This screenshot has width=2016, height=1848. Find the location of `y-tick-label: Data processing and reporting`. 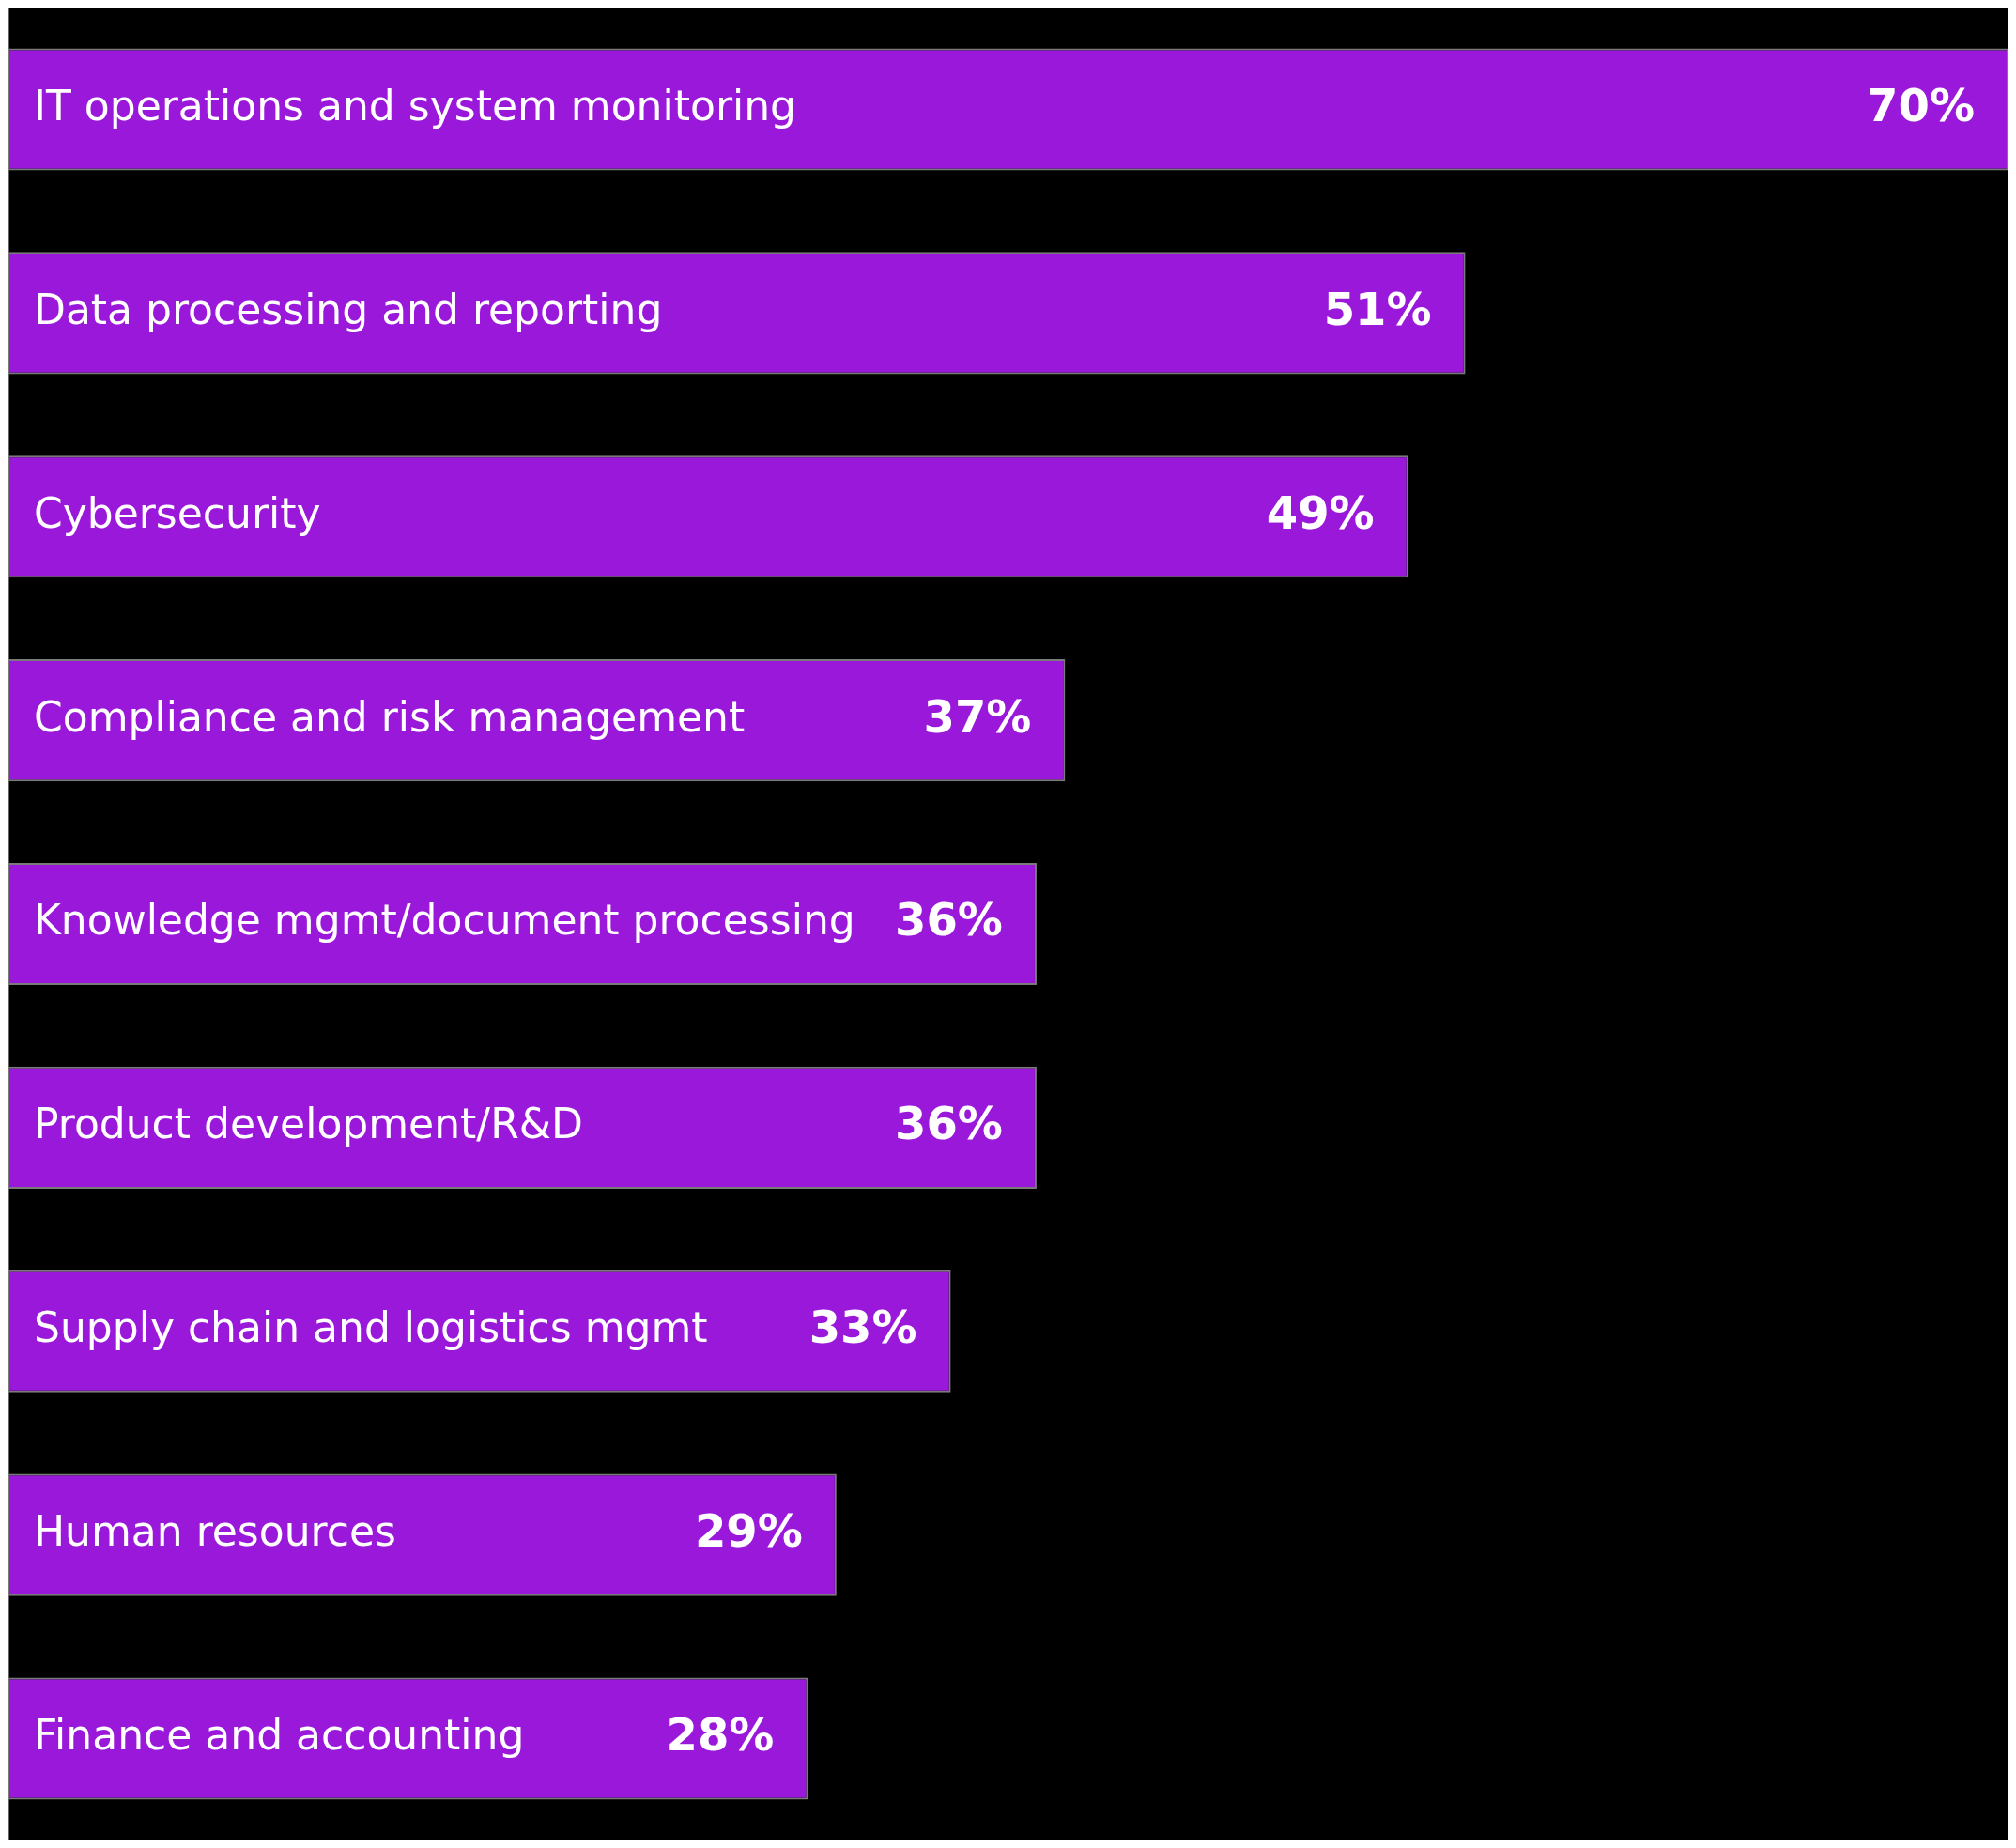

y-tick-label: Data processing and reporting is located at coordinates (348, 309).